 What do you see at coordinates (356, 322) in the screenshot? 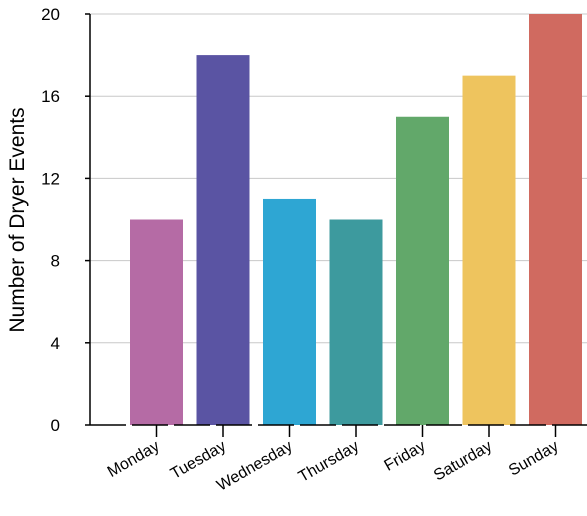
I see `bar-thursday` at bounding box center [356, 322].